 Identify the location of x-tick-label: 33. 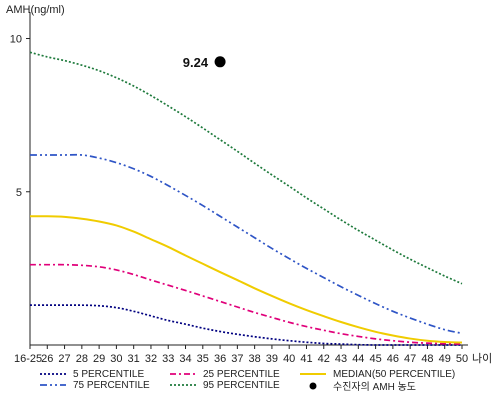
(168, 359).